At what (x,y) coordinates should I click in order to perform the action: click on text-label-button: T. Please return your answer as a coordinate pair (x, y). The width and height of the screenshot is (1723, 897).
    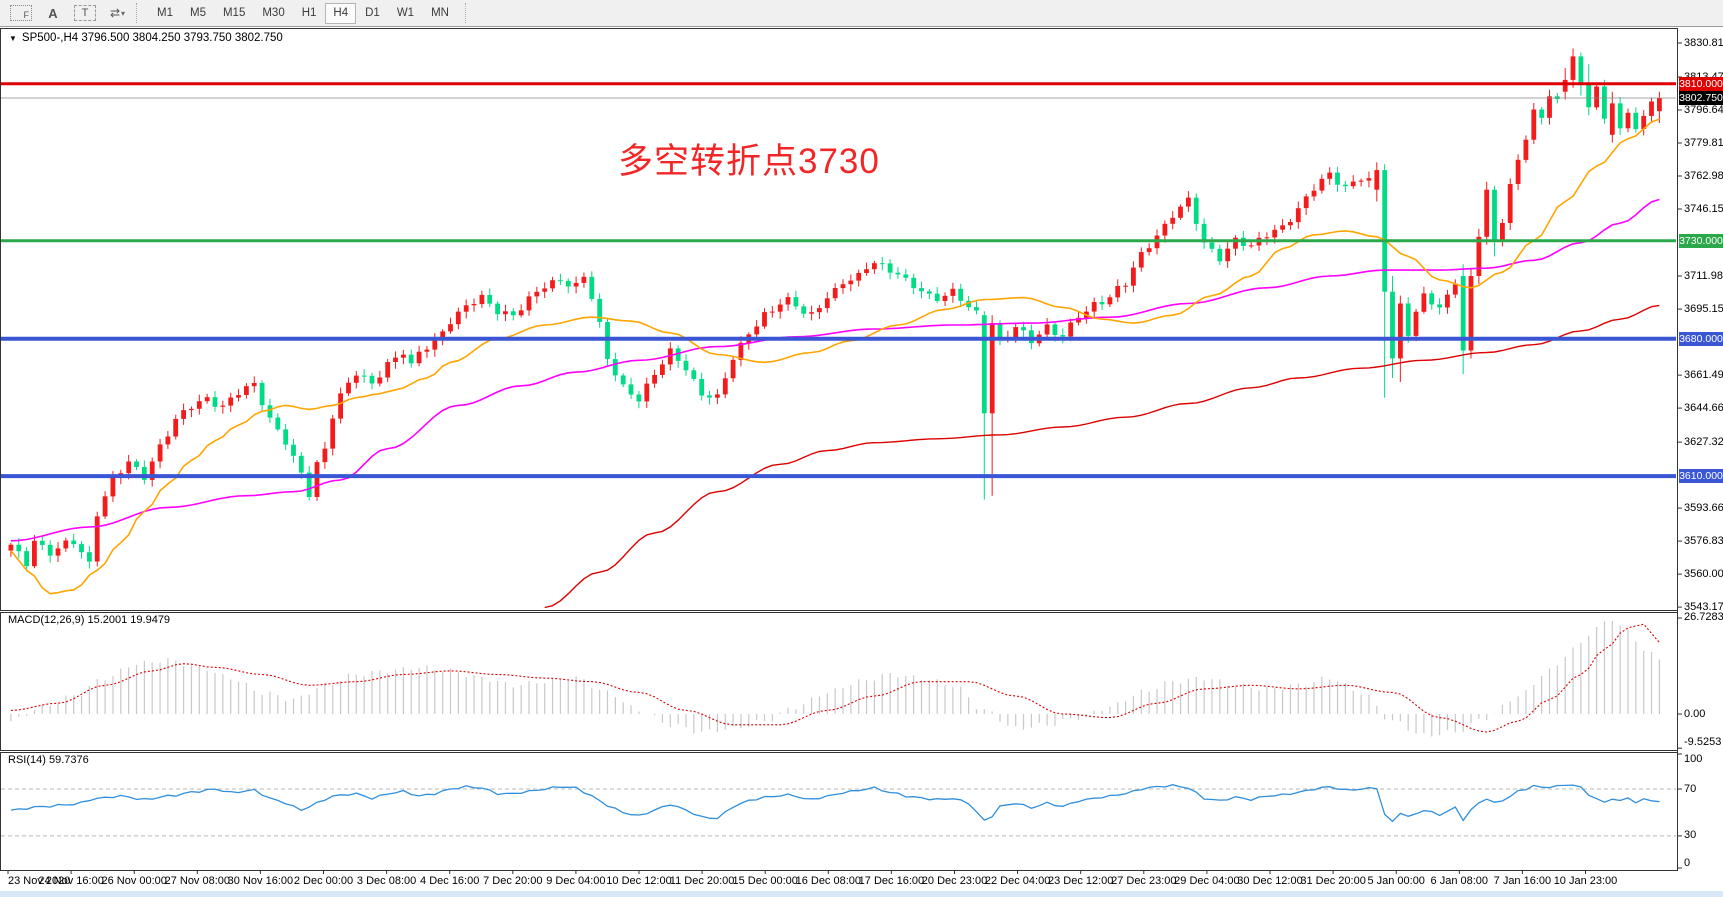
    Looking at the image, I should click on (85, 13).